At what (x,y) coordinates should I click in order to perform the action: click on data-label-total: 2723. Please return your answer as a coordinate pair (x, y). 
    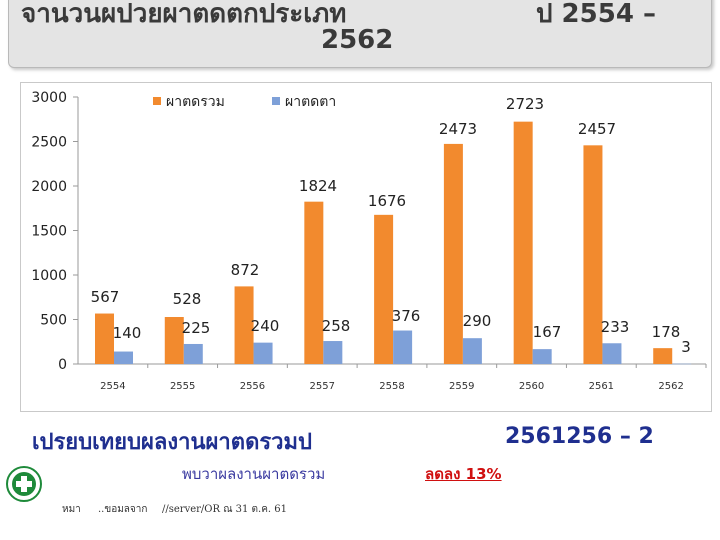
    Looking at the image, I should click on (525, 104).